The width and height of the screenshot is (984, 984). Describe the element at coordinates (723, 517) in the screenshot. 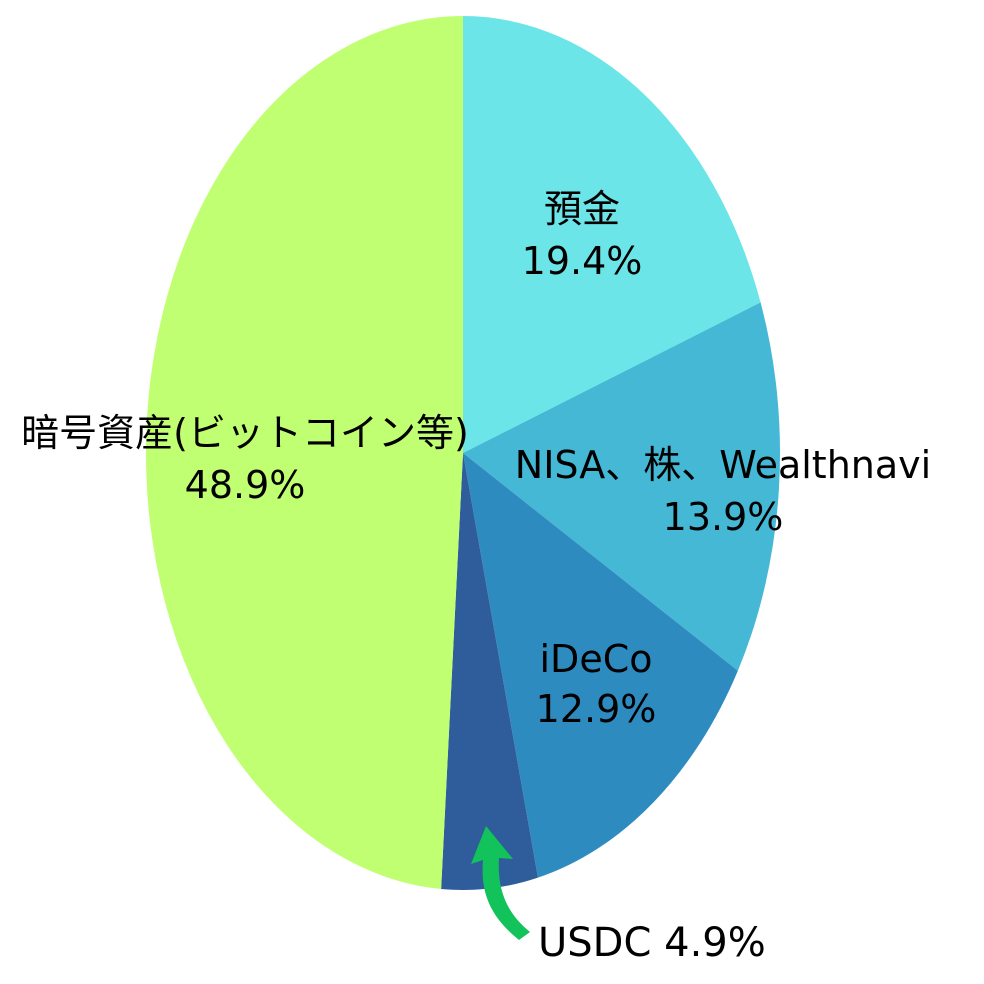

I see `slice-percent-nisa: 13.9%` at that location.